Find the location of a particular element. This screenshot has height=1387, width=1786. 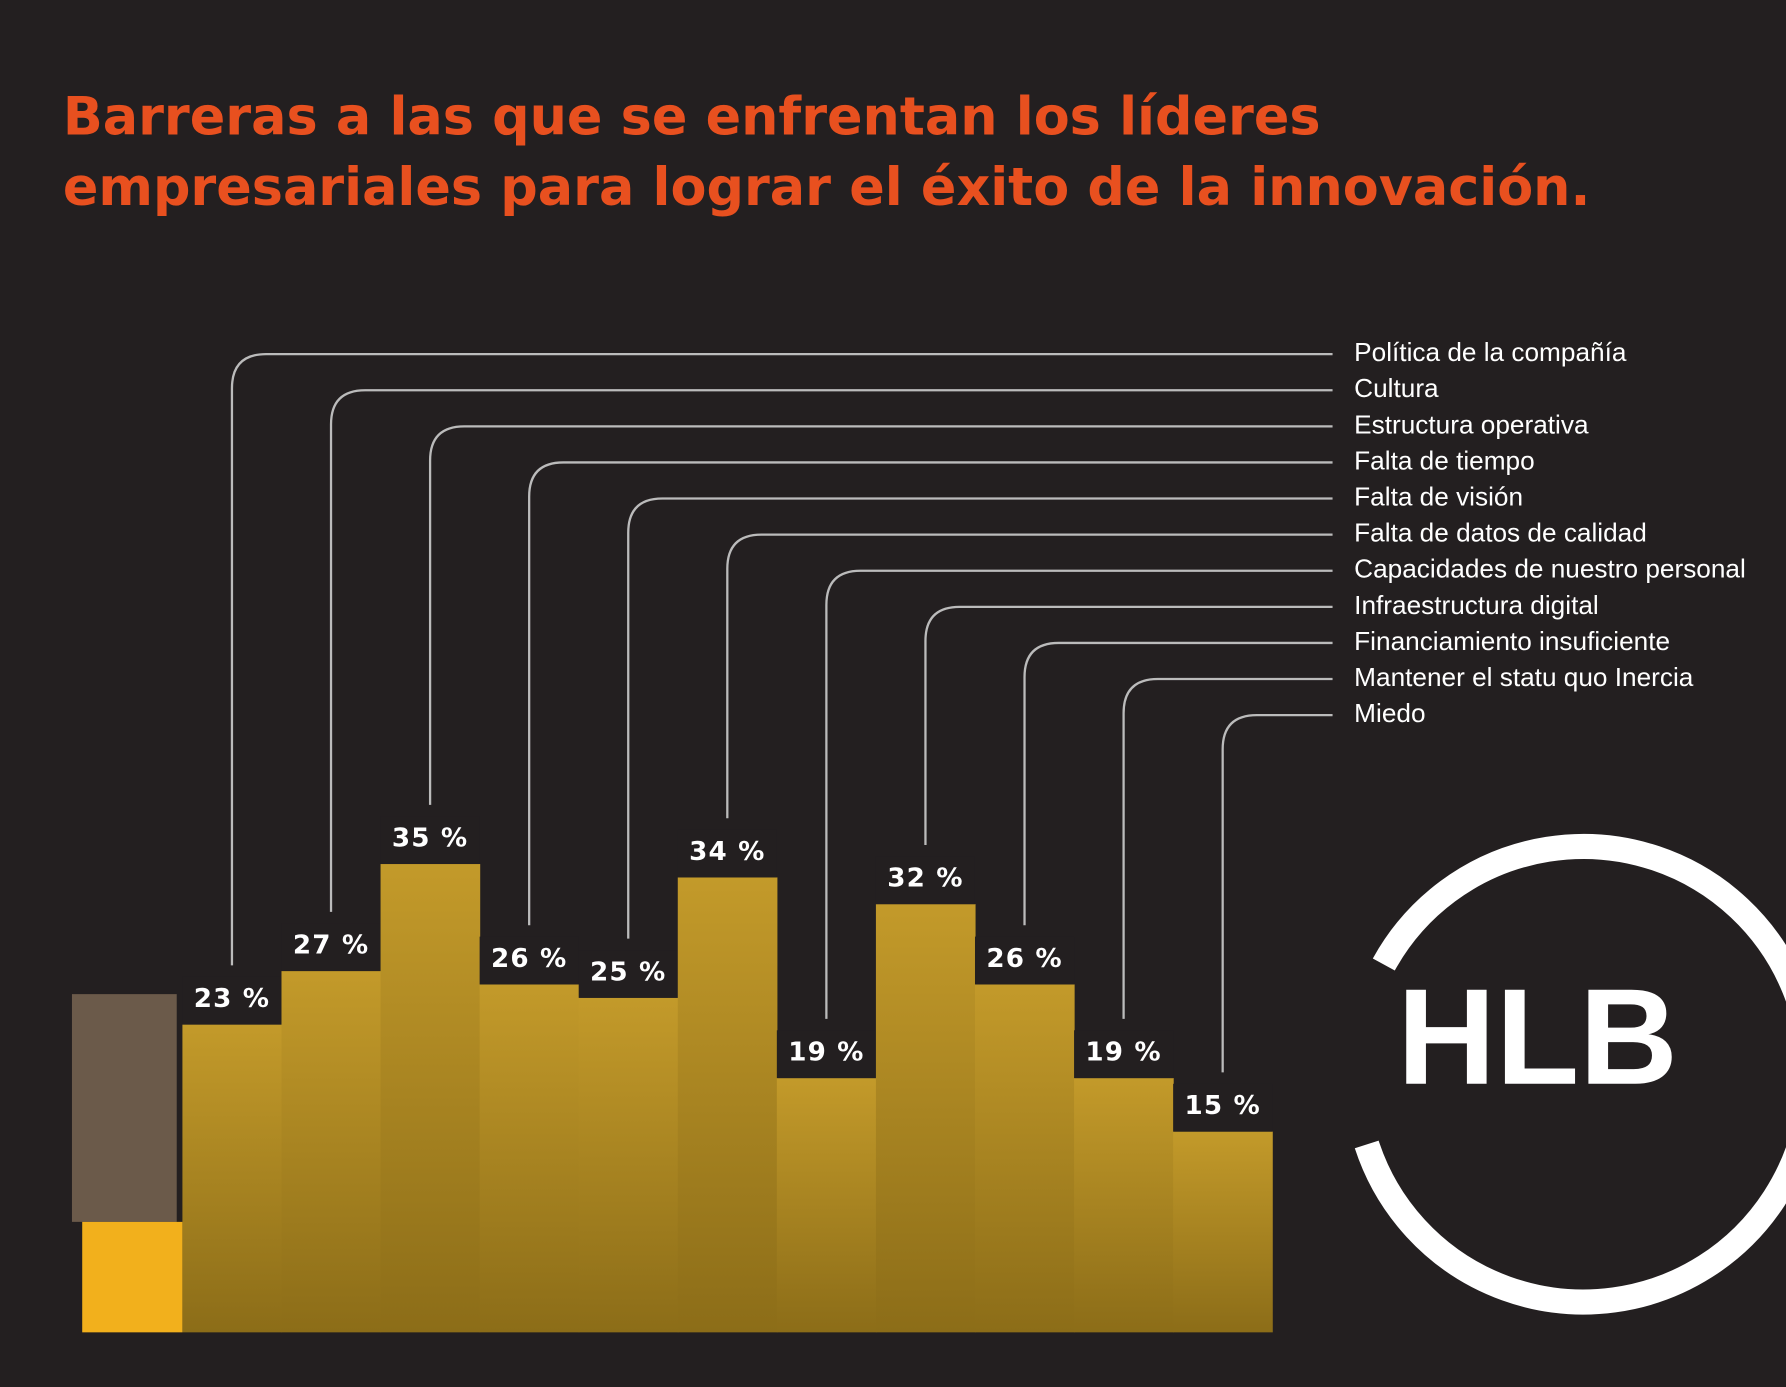

legend-label: Estructura operativa is located at coordinates (1471, 424).